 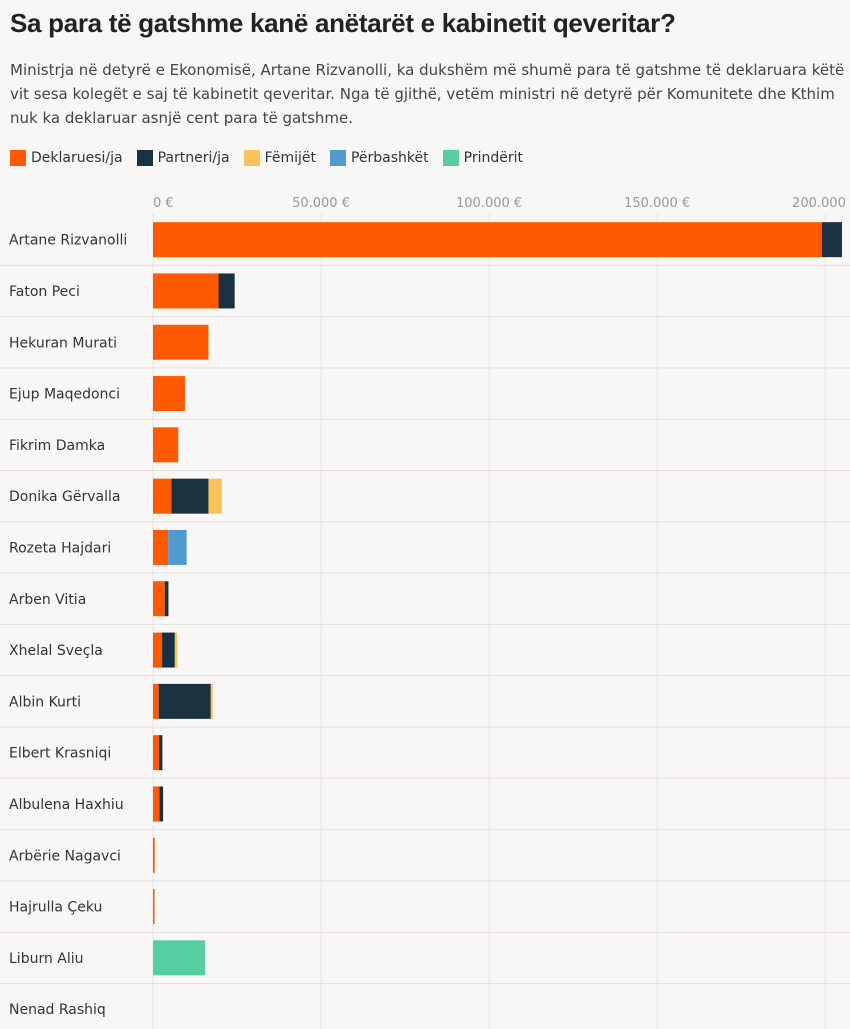 What do you see at coordinates (47, 600) in the screenshot?
I see `category-label: Arben Vitia` at bounding box center [47, 600].